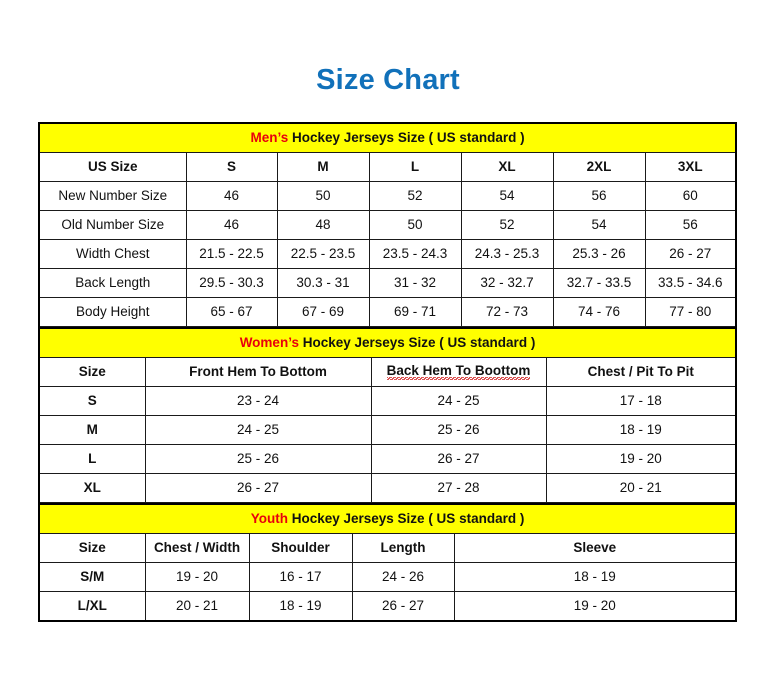 This screenshot has height=692, width=776. I want to click on table-cell: 30.3 - 31, so click(323, 283).